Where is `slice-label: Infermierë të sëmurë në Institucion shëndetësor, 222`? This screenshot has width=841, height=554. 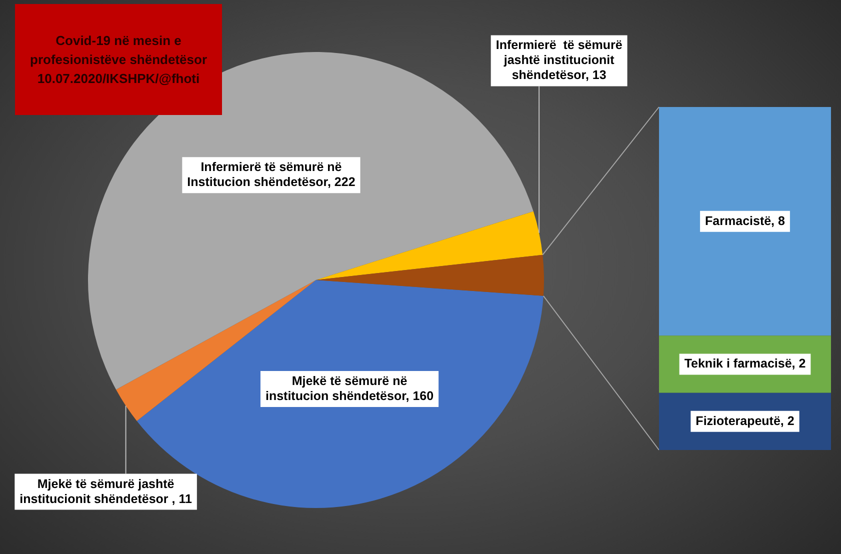
slice-label: Infermierë të sëmurë në Institucion shëndetësor, 222 is located at coordinates (271, 175).